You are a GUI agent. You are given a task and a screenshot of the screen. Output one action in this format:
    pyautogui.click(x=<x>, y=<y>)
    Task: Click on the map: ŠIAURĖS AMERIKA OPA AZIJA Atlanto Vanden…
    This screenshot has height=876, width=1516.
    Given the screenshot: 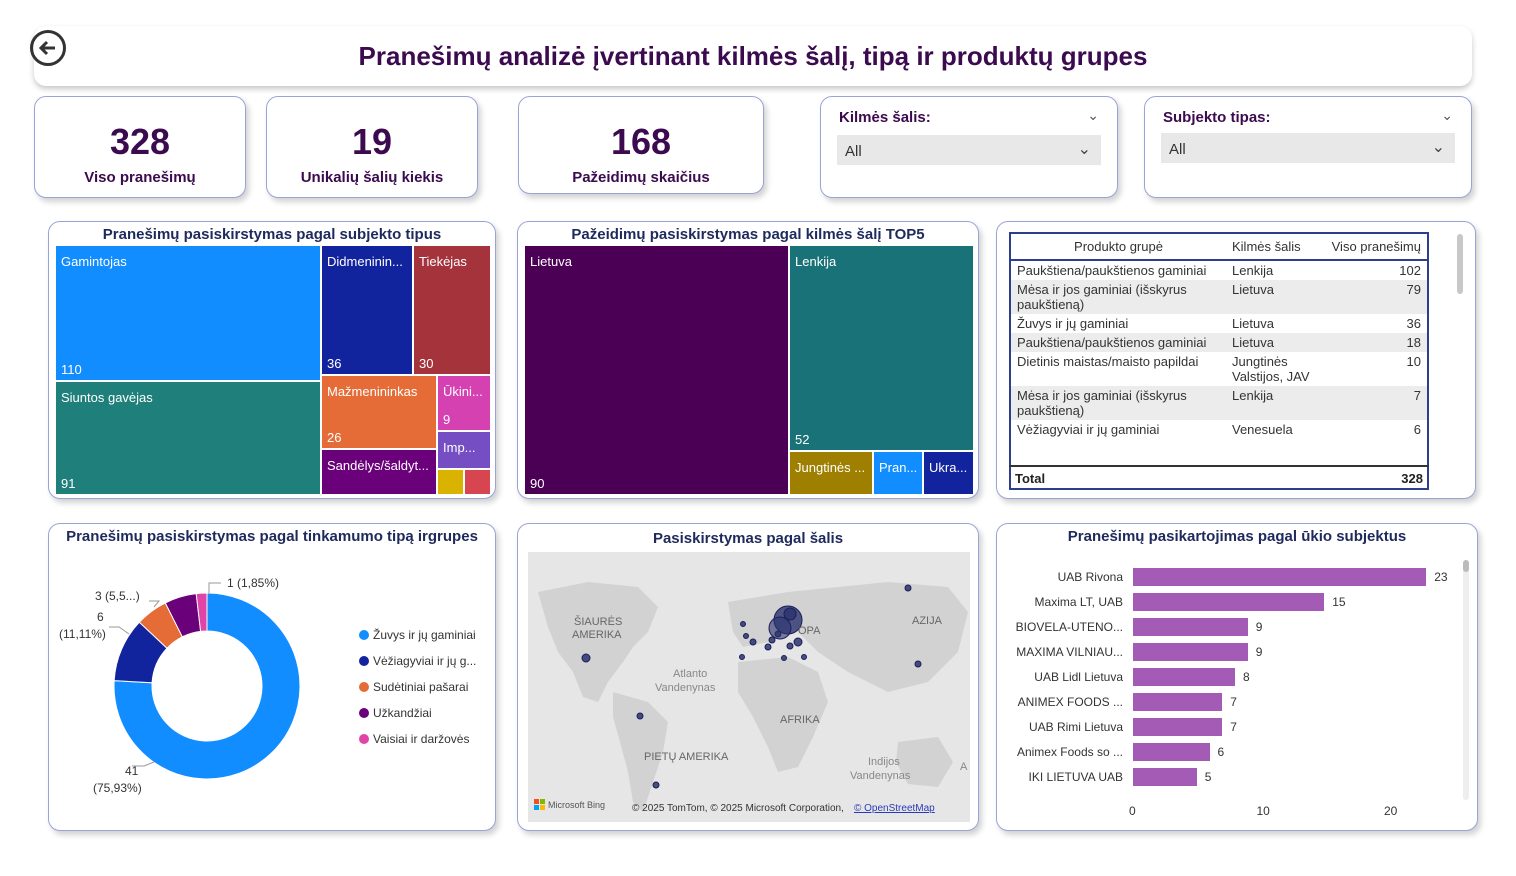 What is the action you would take?
    pyautogui.click(x=749, y=687)
    